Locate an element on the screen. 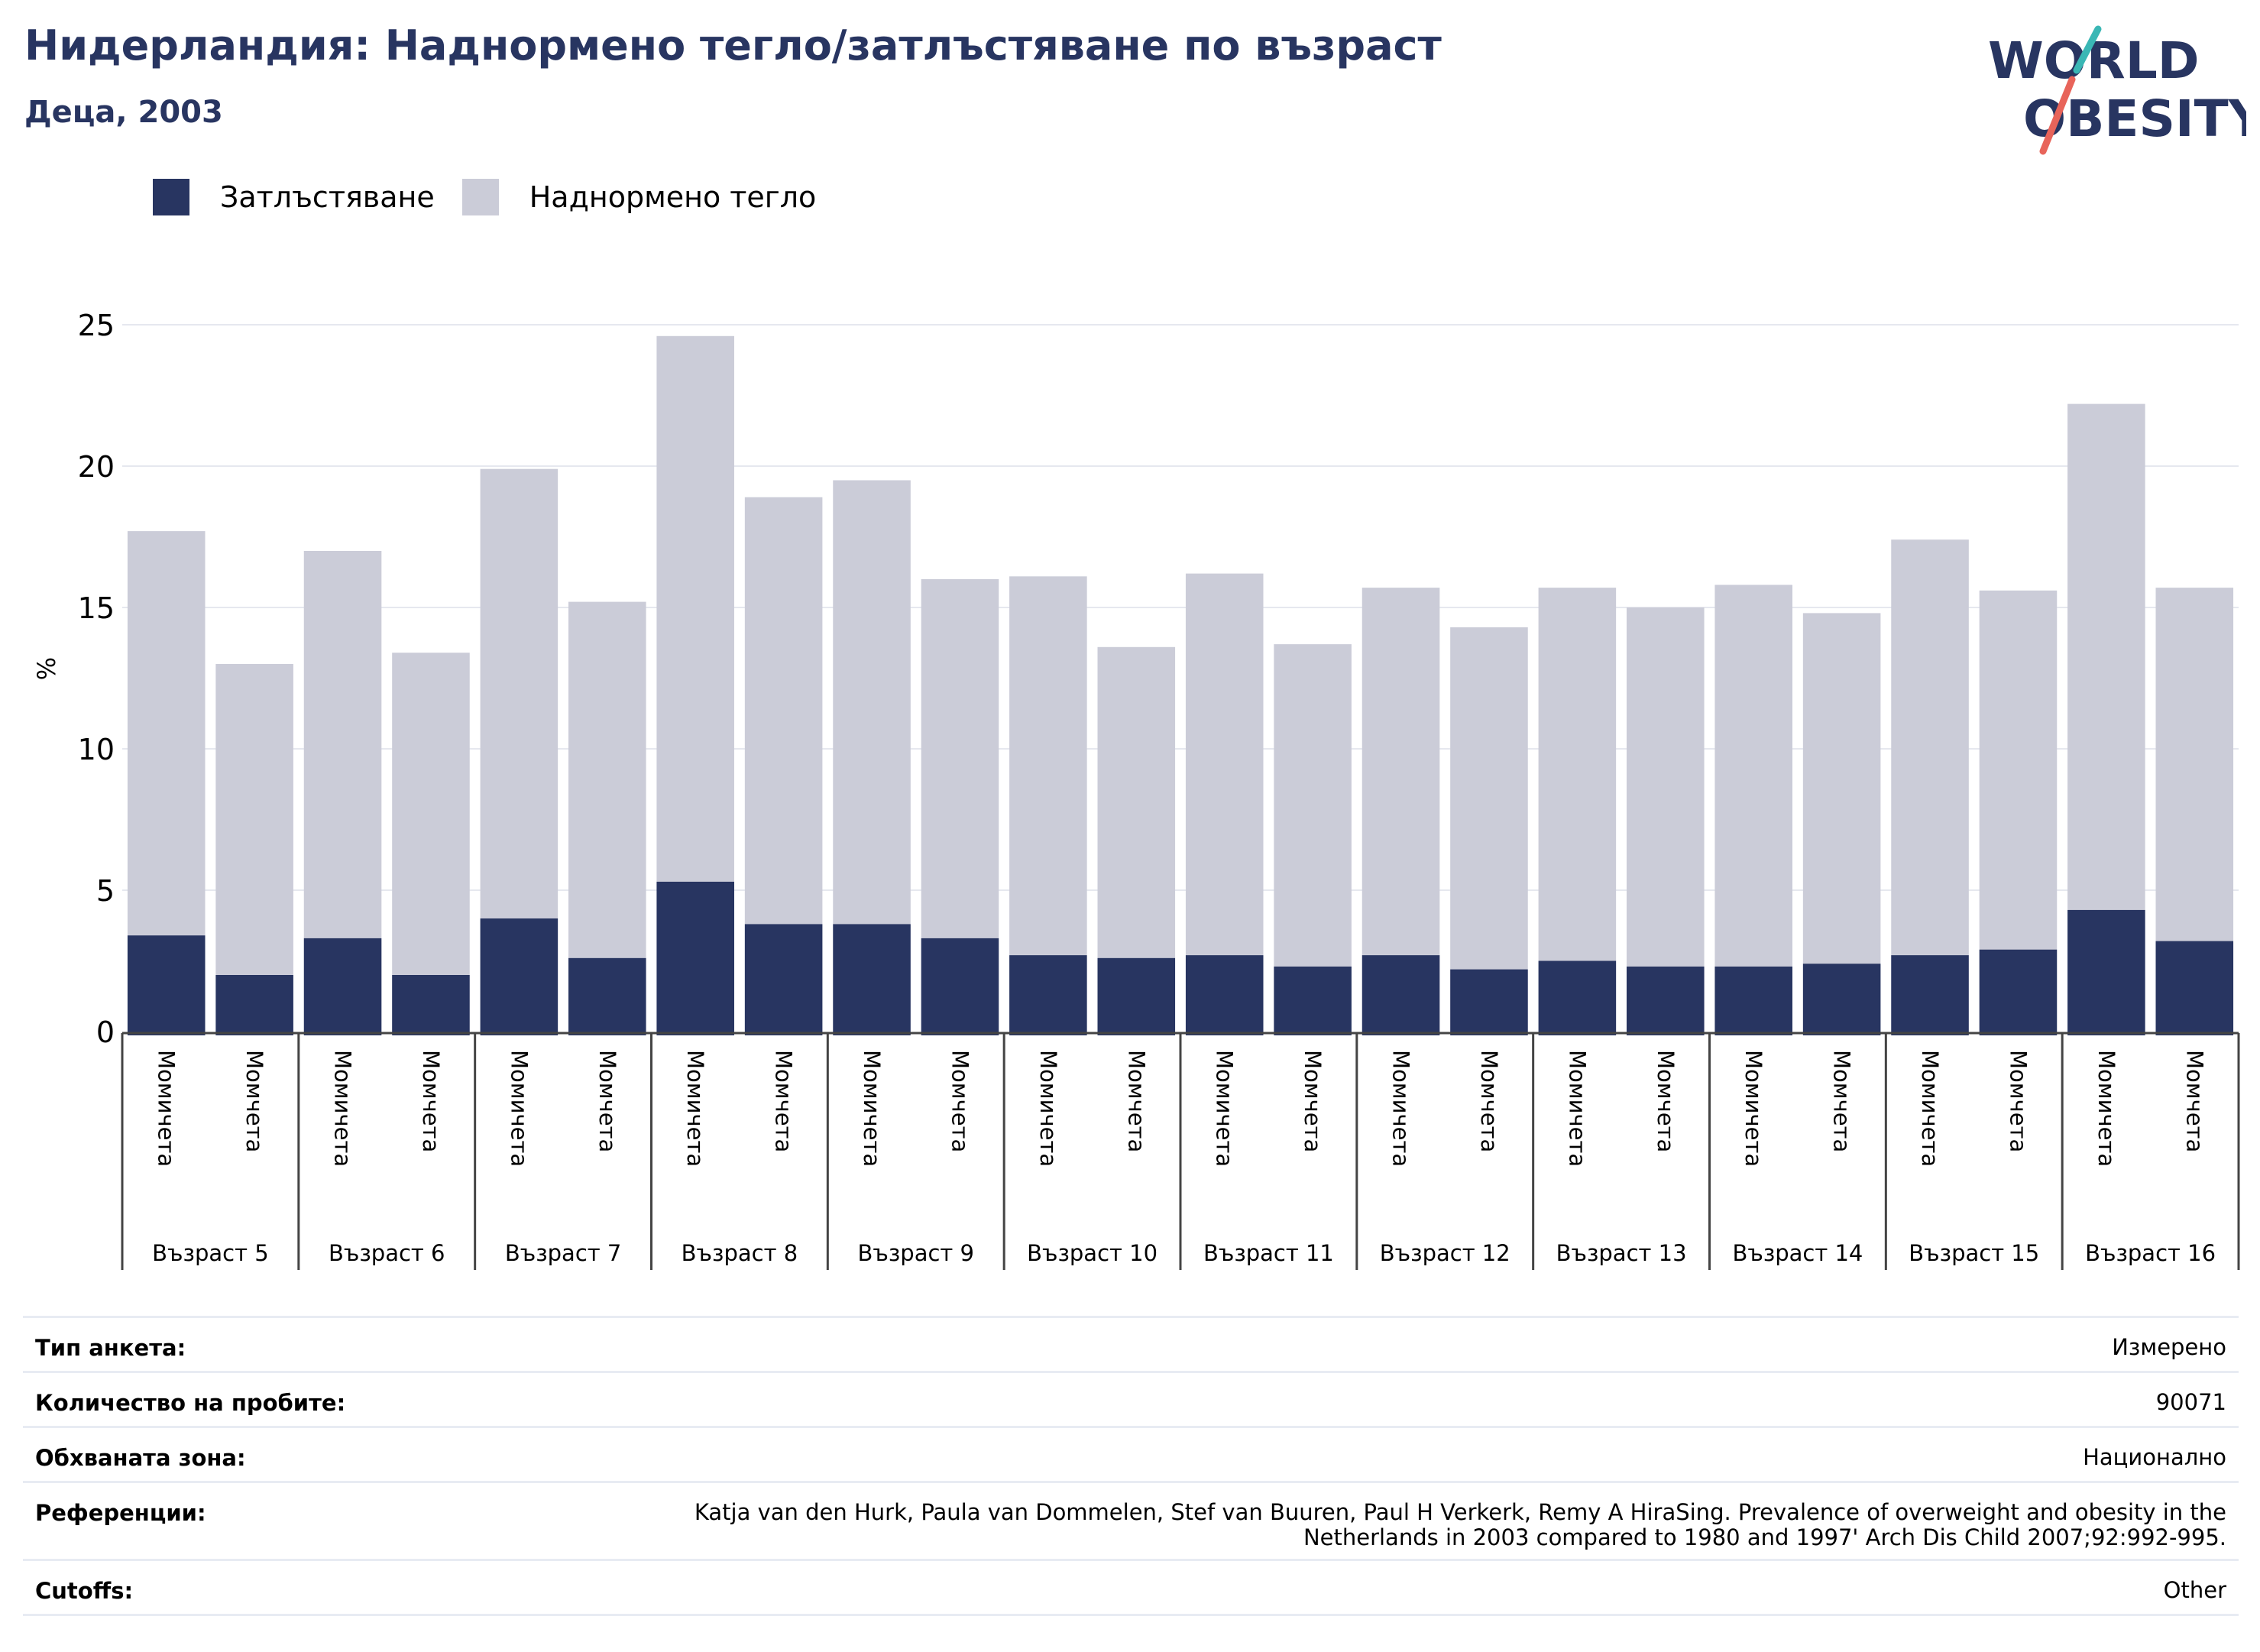 This screenshot has width=2260, height=1652. y-tick-label: 0 is located at coordinates (106, 1032).